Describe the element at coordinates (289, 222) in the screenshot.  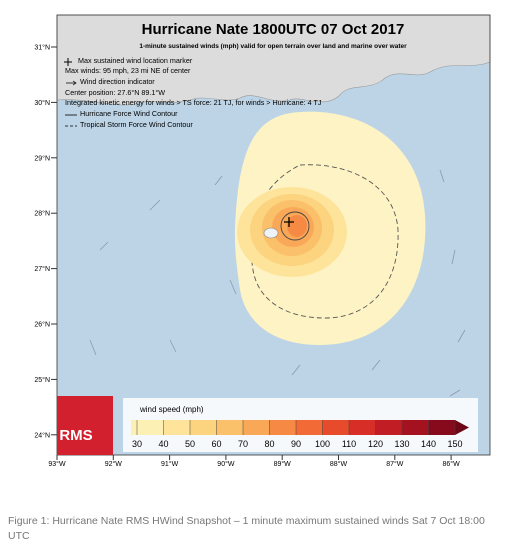
I see `max-wind-marker` at that location.